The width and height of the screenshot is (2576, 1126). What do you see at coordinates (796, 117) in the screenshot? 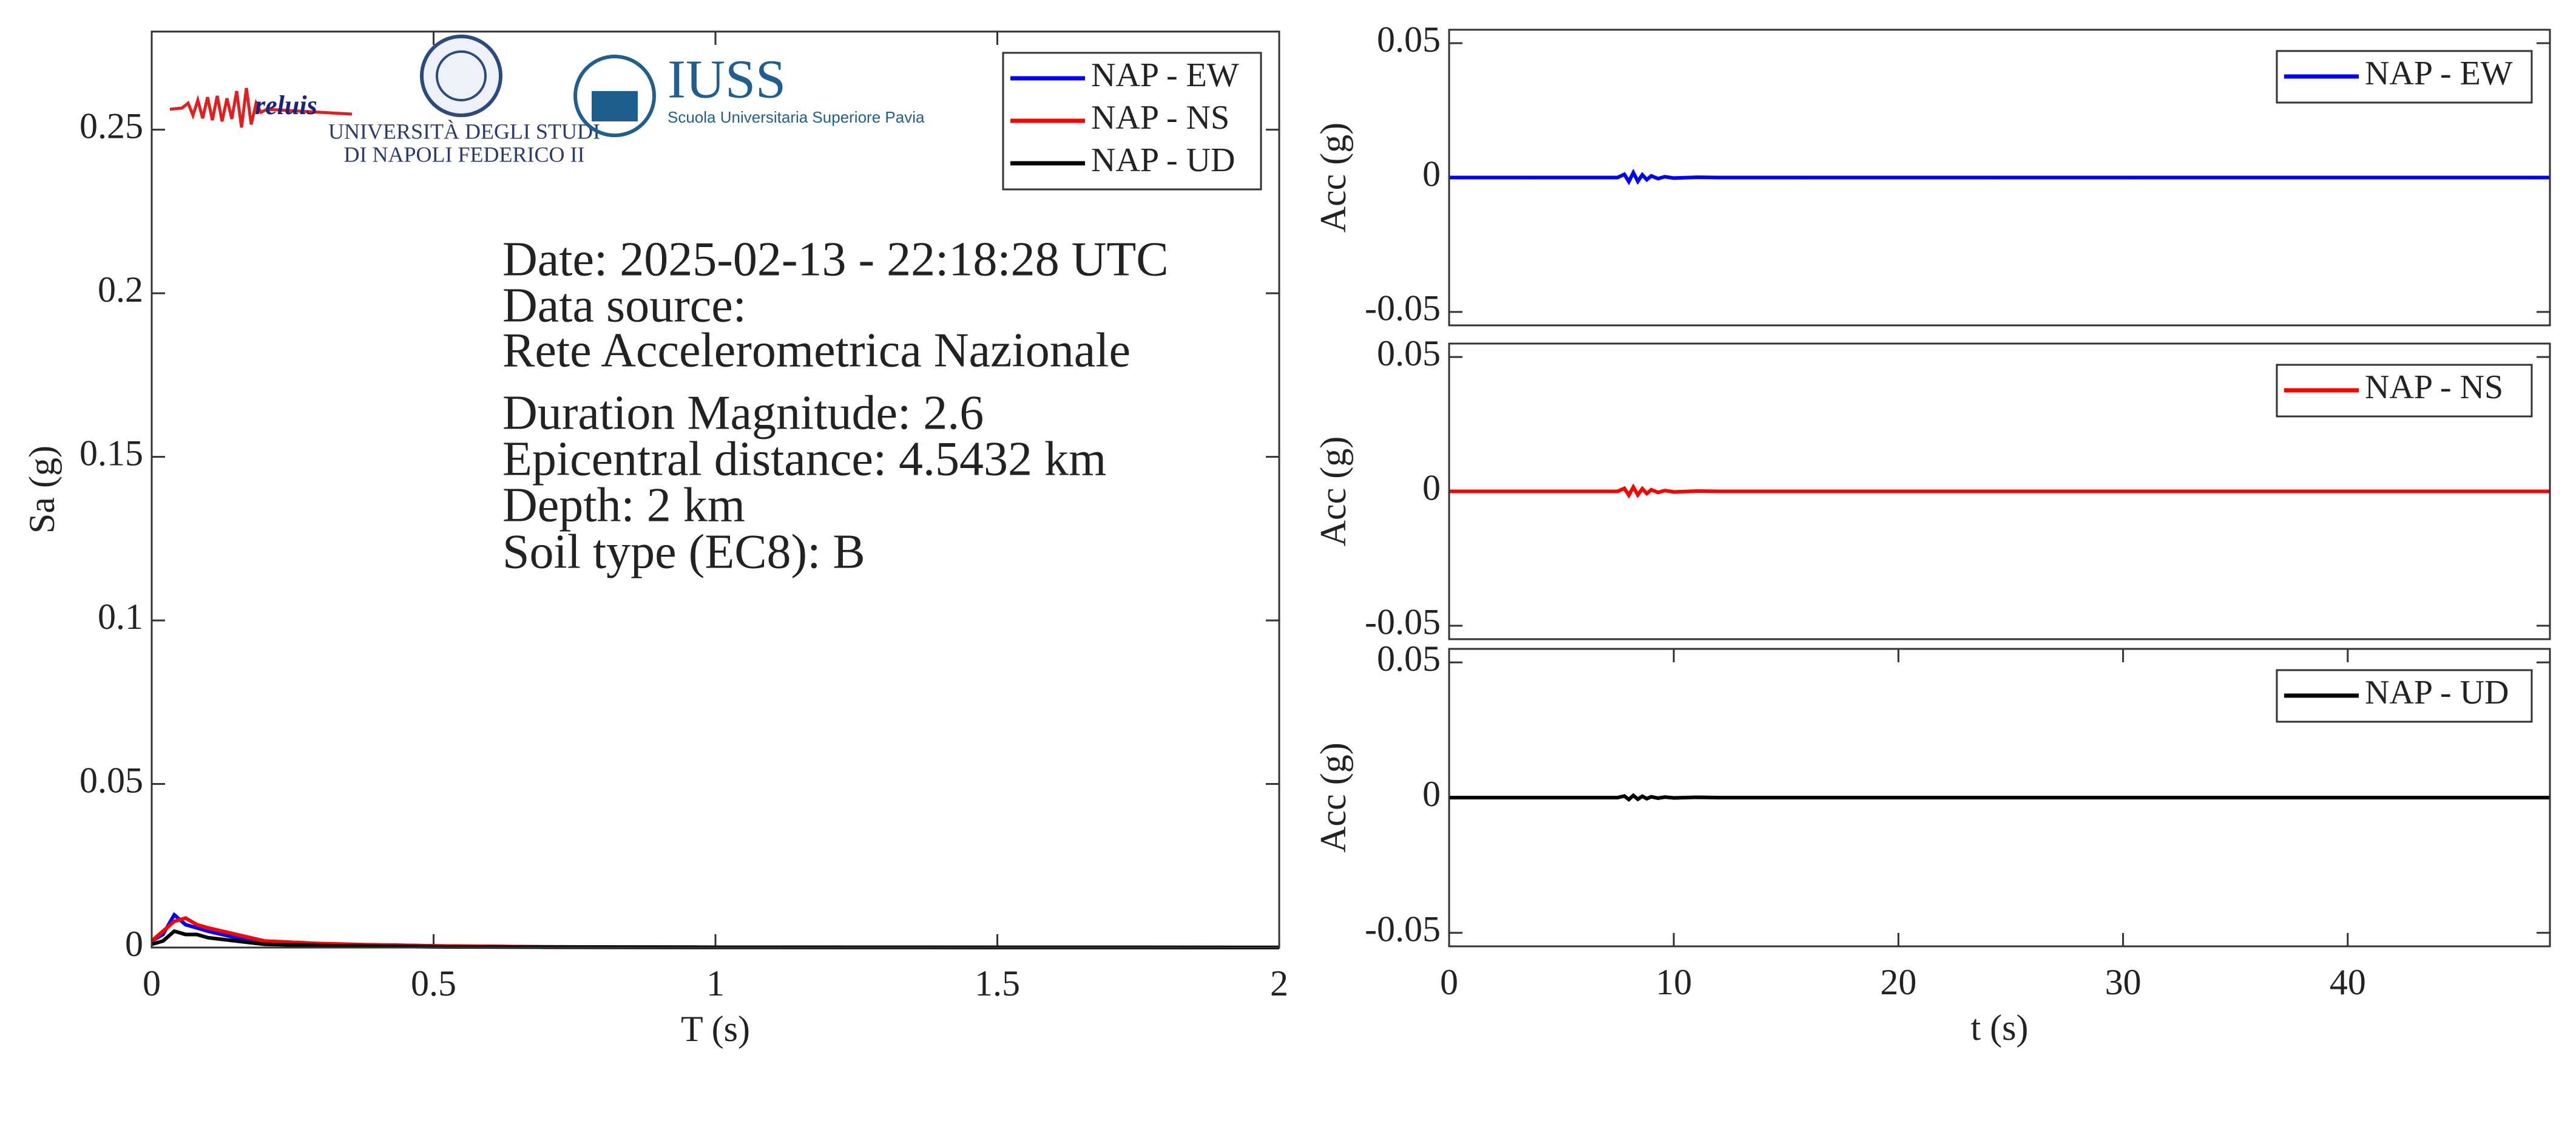
I see `iuss-sub: Scuola Universitaria Superiore Pavia` at bounding box center [796, 117].